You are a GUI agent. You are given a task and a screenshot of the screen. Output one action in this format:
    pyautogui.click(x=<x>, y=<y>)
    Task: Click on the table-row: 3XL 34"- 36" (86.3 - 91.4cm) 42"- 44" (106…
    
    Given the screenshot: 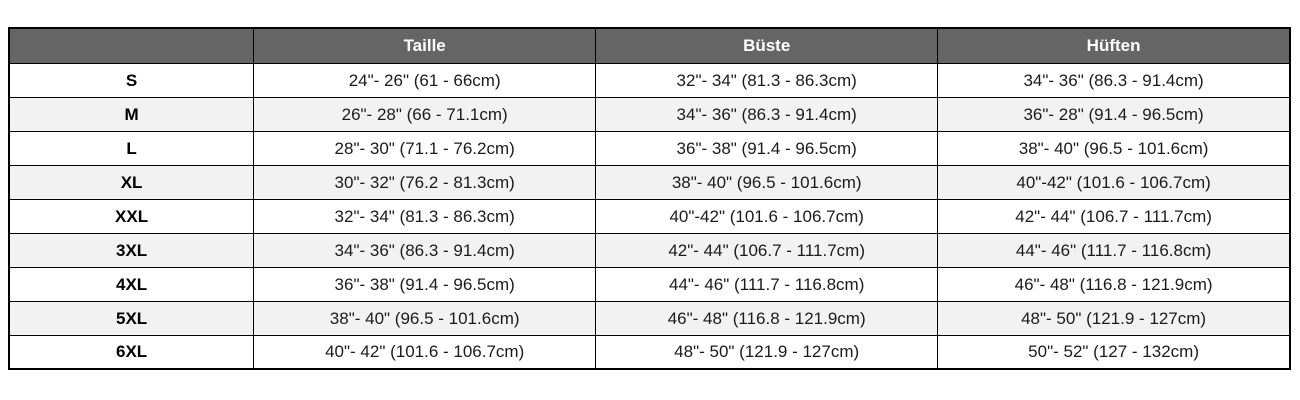 What is the action you would take?
    pyautogui.click(x=649, y=250)
    